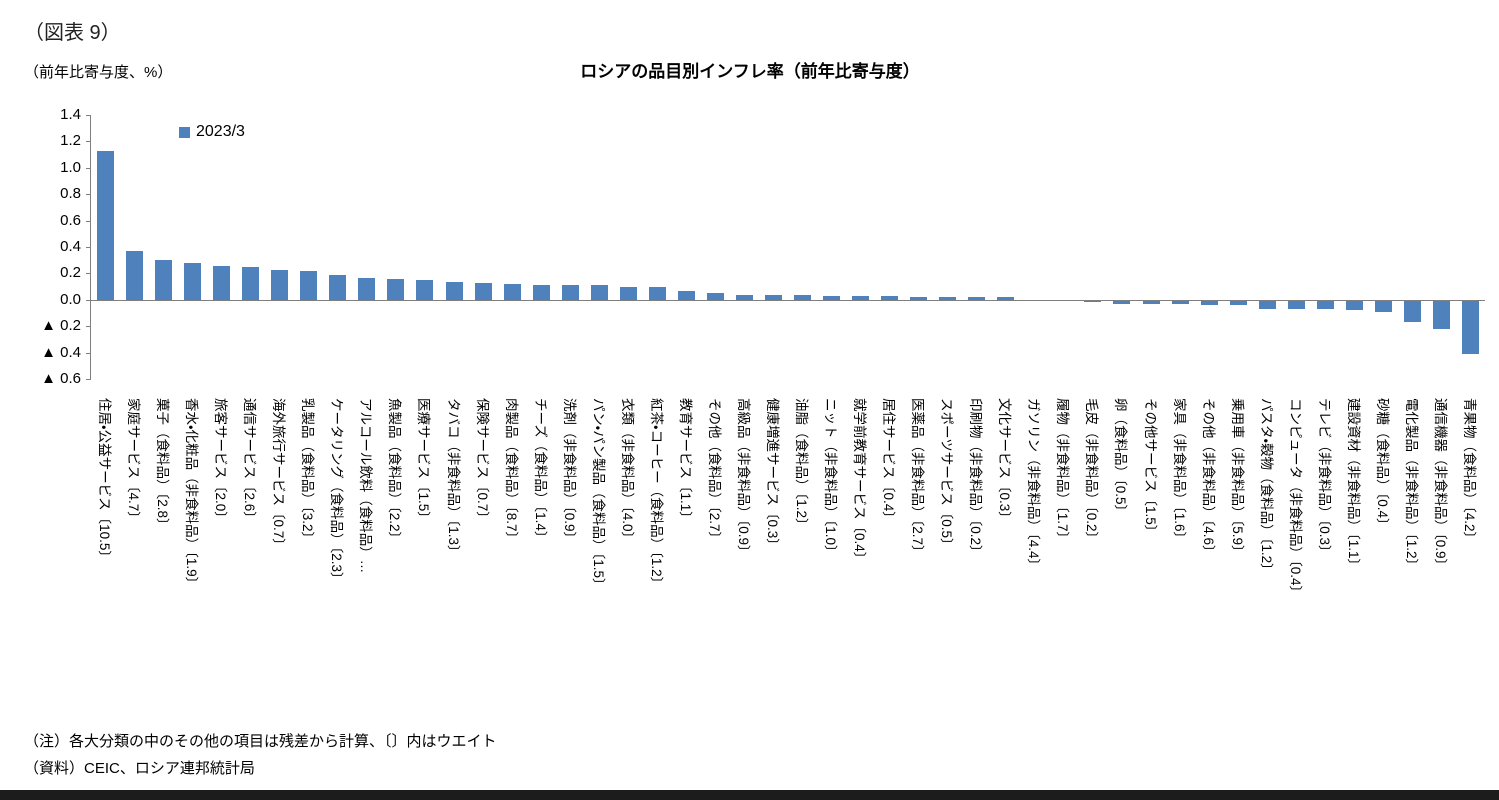  Describe the element at coordinates (749, 795) in the screenshot. I see `bottom-dark-strip` at that location.